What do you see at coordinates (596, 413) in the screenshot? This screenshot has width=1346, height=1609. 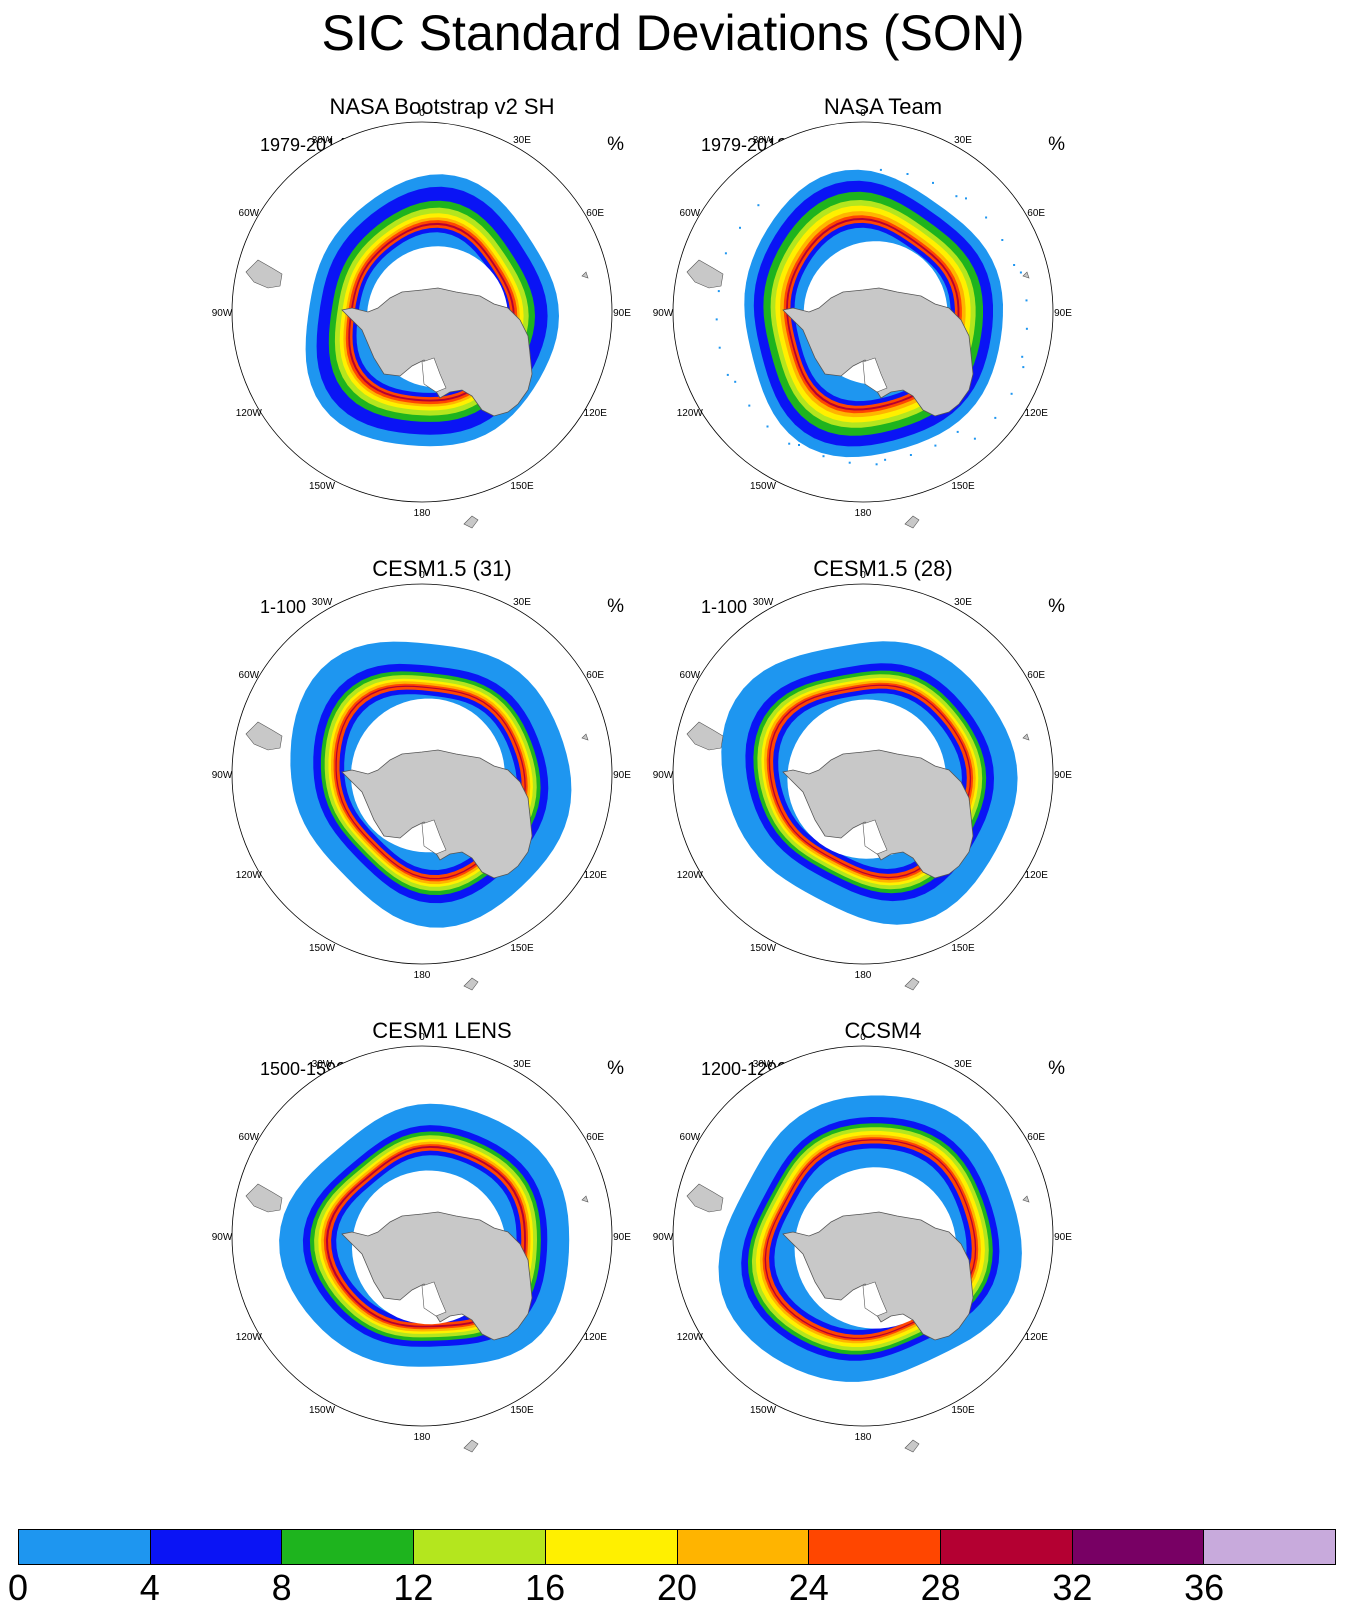 I see `longitude-label: 120E` at bounding box center [596, 413].